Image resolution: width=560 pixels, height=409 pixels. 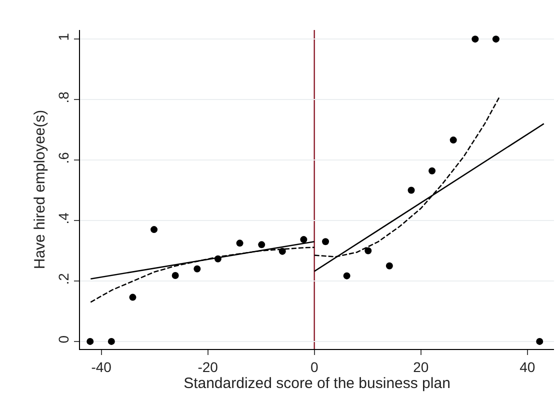 What do you see at coordinates (63, 36) in the screenshot?
I see `y-tick-label: 1` at bounding box center [63, 36].